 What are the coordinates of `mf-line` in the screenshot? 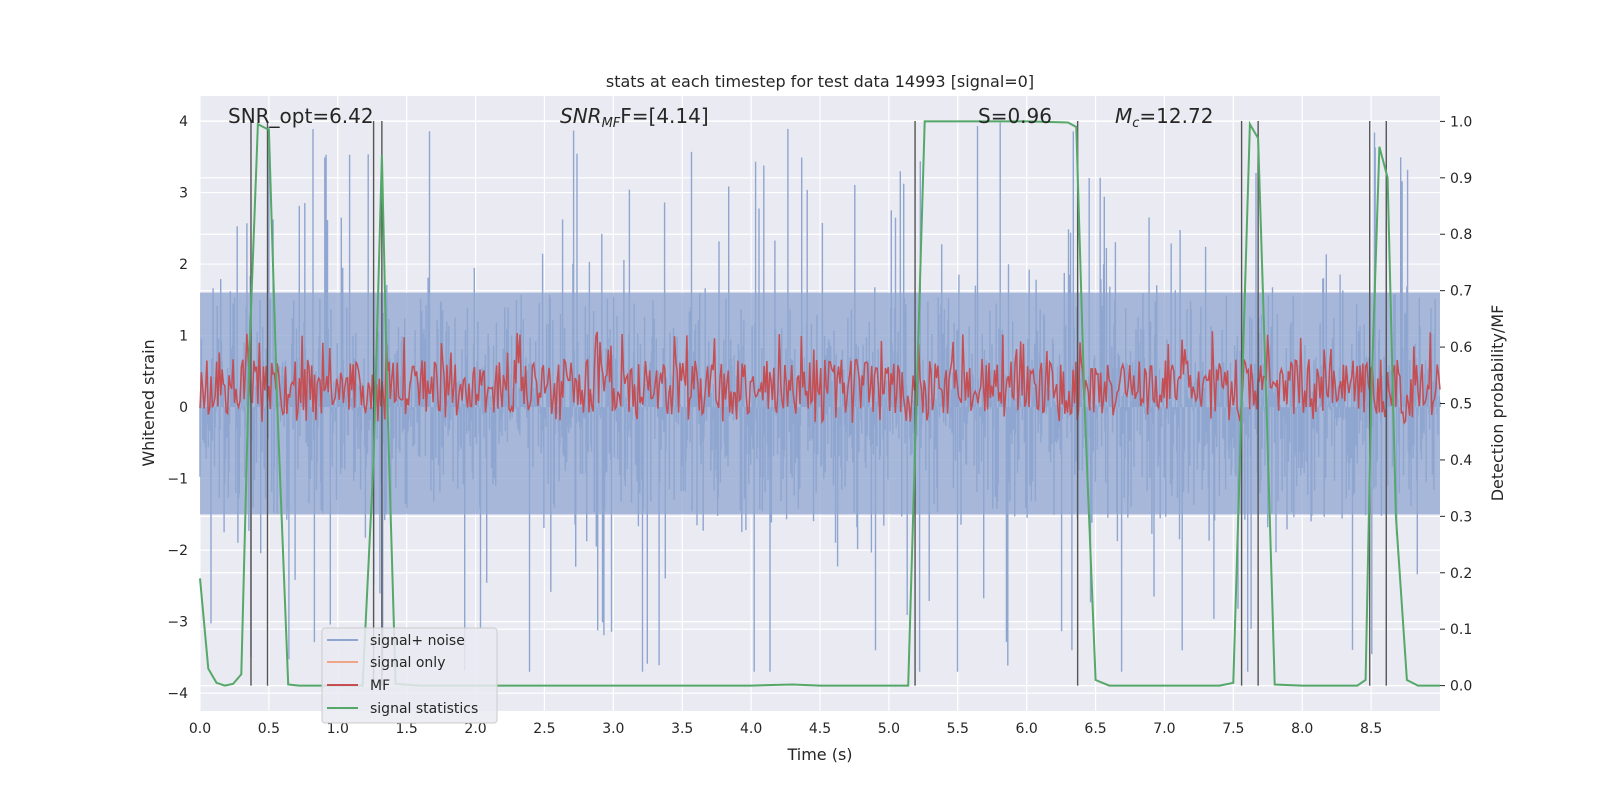 It's located at (820, 378).